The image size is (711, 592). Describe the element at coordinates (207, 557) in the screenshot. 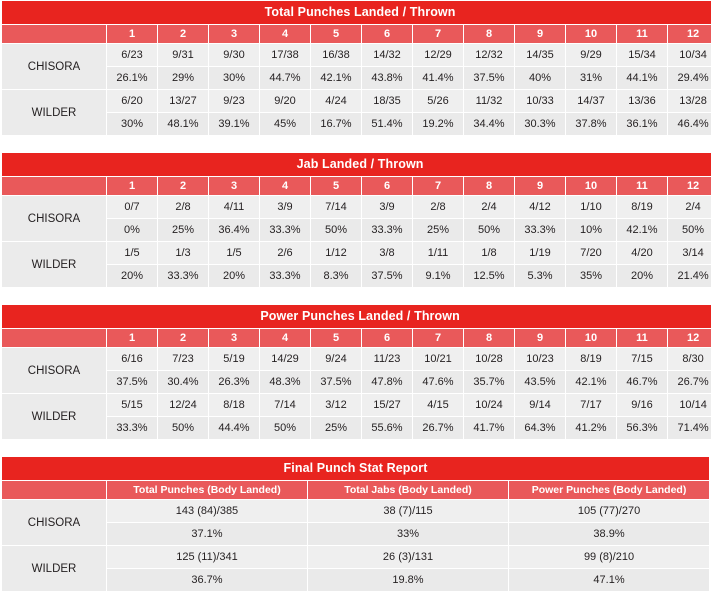

I see `cell-landed: 125 (11)/341` at that location.